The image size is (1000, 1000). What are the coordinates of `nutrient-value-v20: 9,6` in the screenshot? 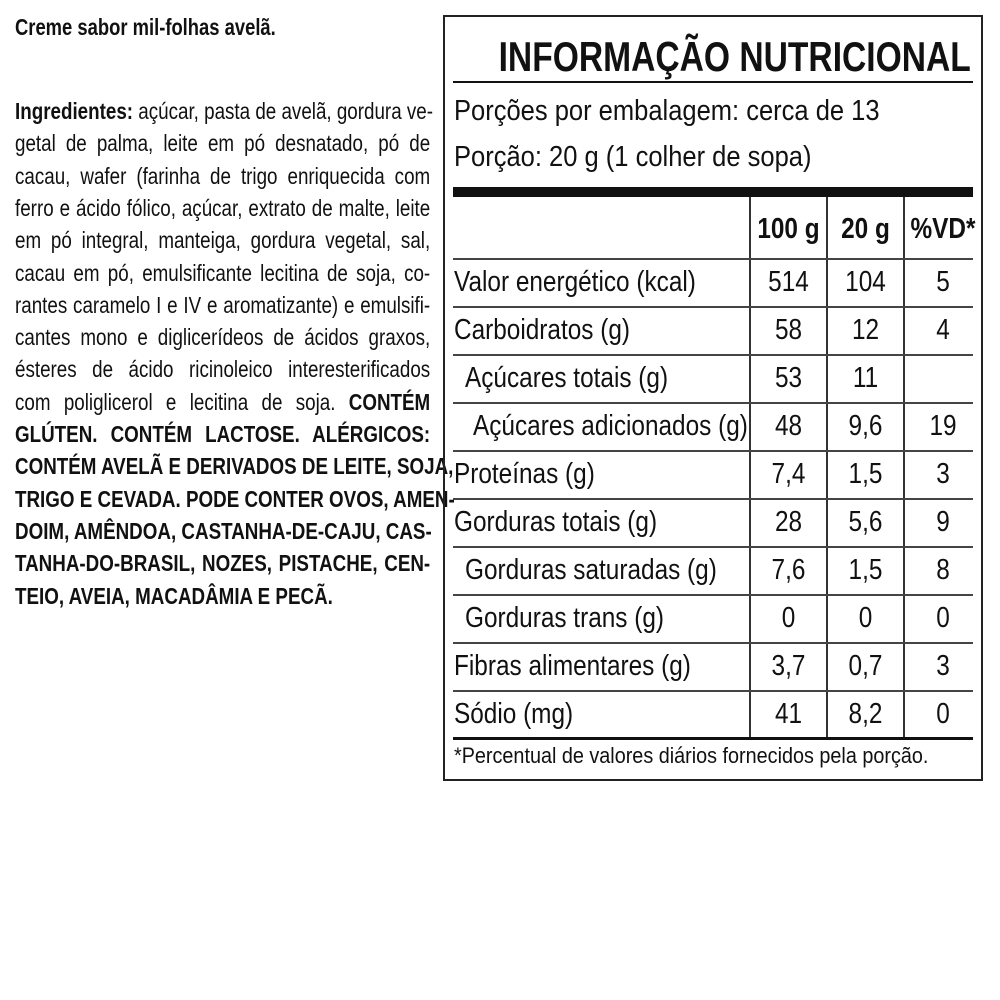 It's located at (865, 426).